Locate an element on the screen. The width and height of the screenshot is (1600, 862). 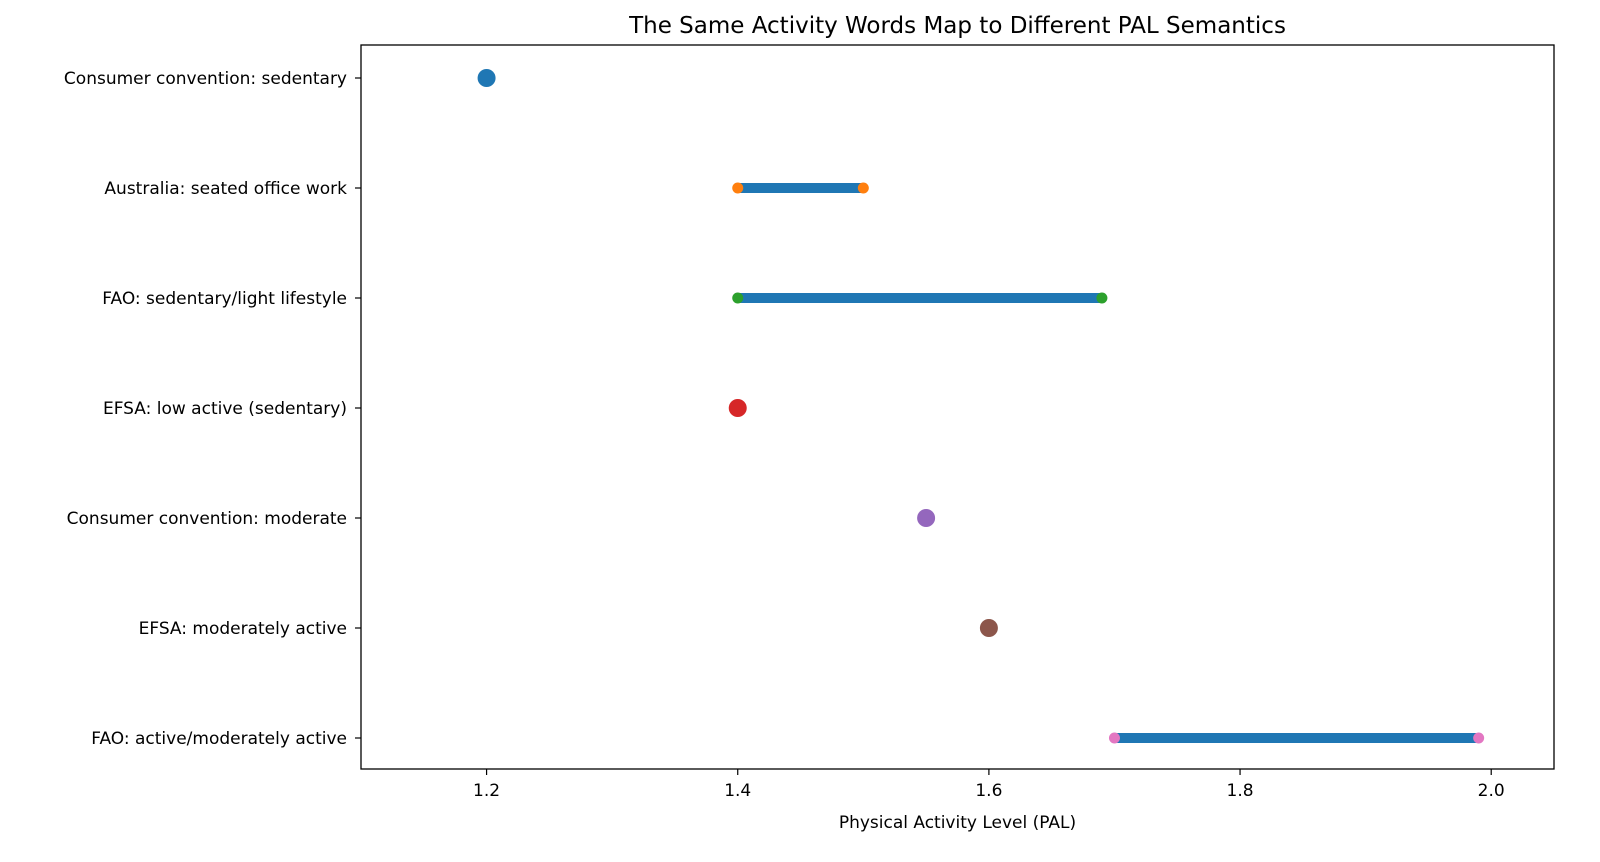
x-tick-label: 1.2 is located at coordinates (486, 791).